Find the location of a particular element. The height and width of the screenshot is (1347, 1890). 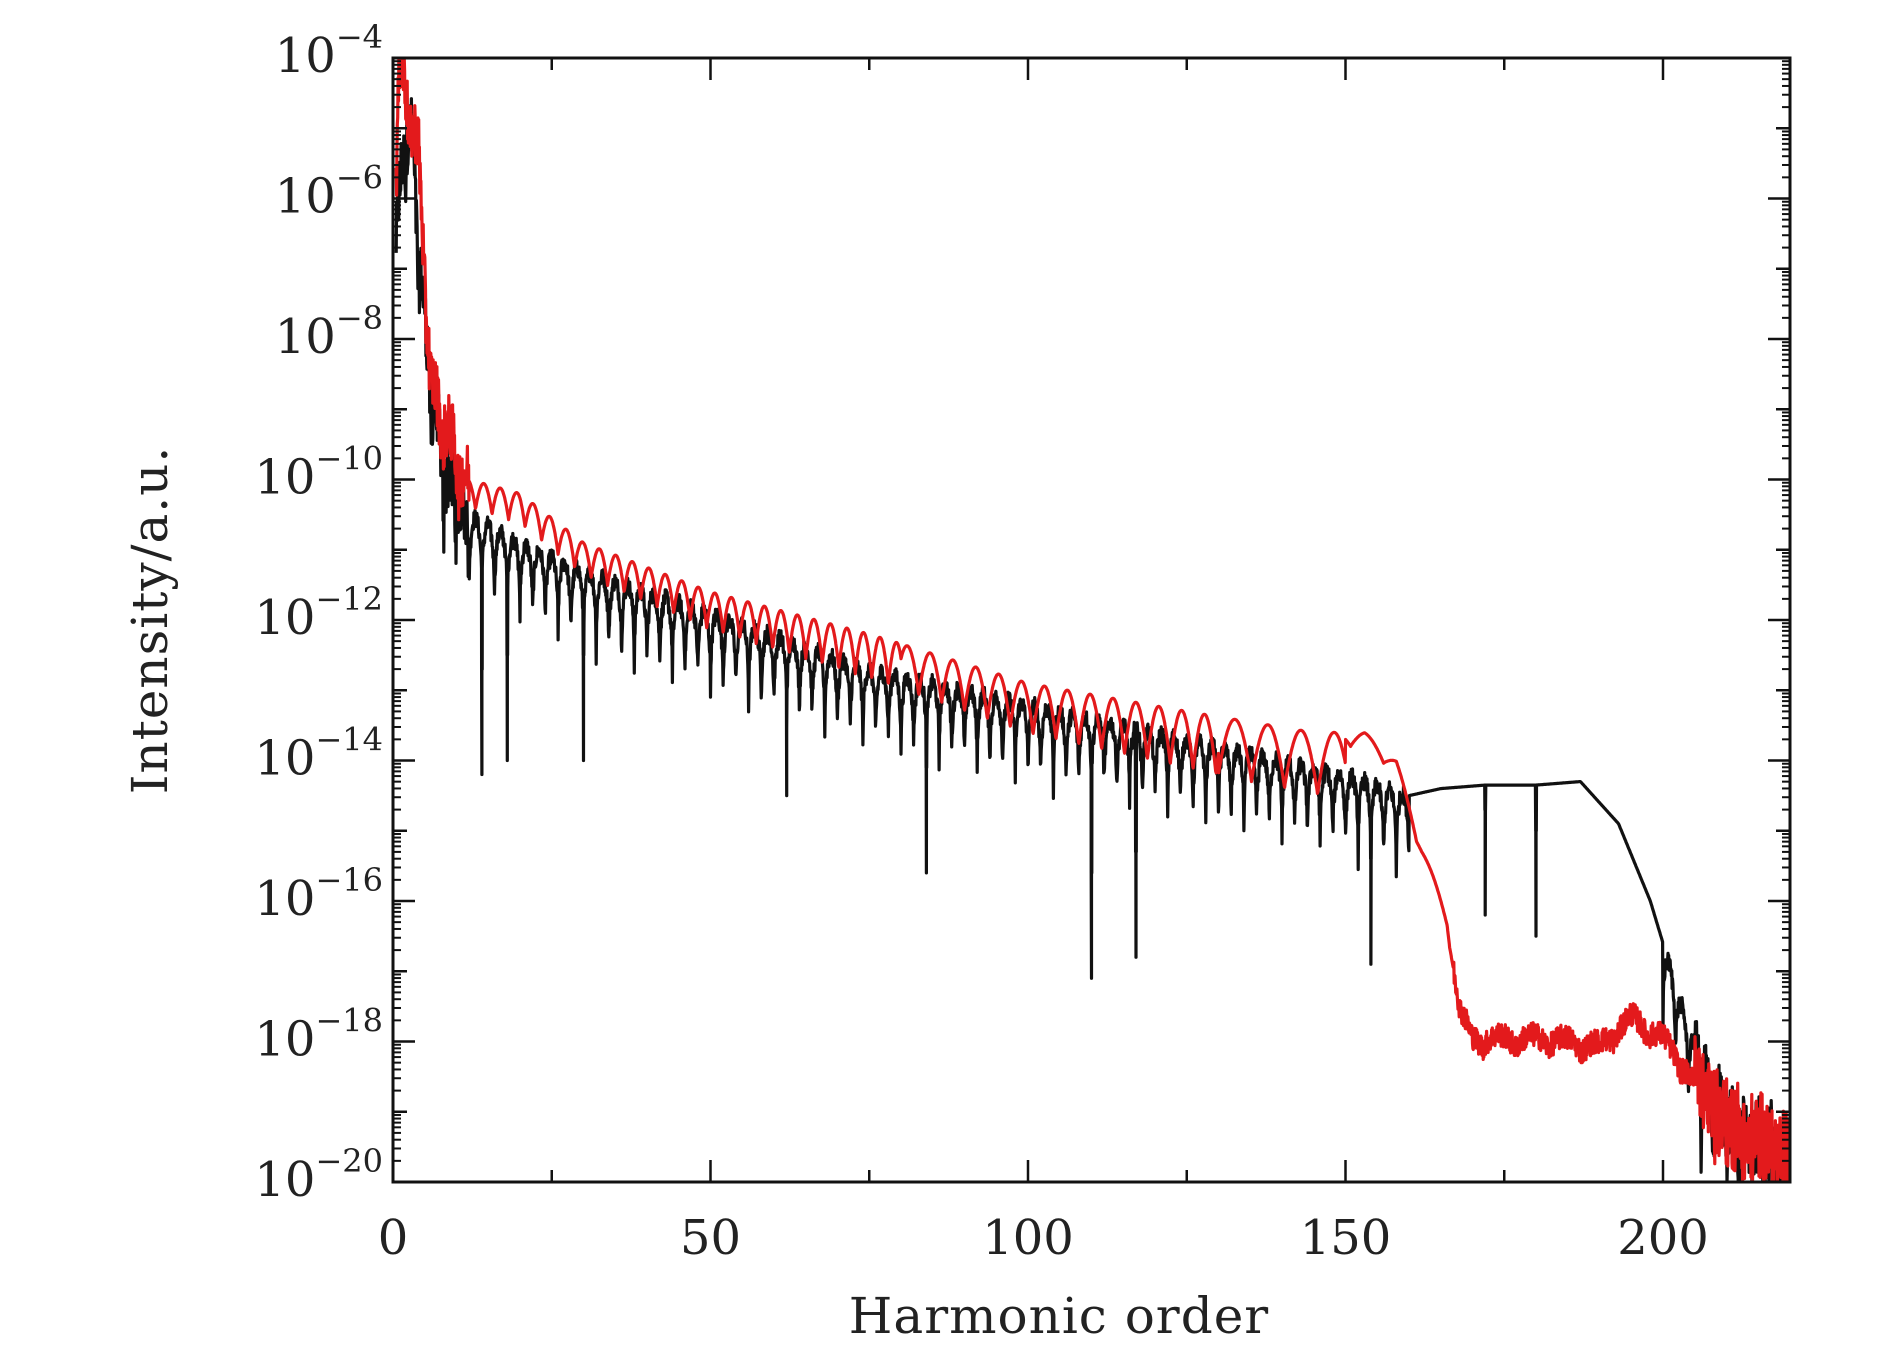

y-tick-exponent: −6 is located at coordinates (359, 178).